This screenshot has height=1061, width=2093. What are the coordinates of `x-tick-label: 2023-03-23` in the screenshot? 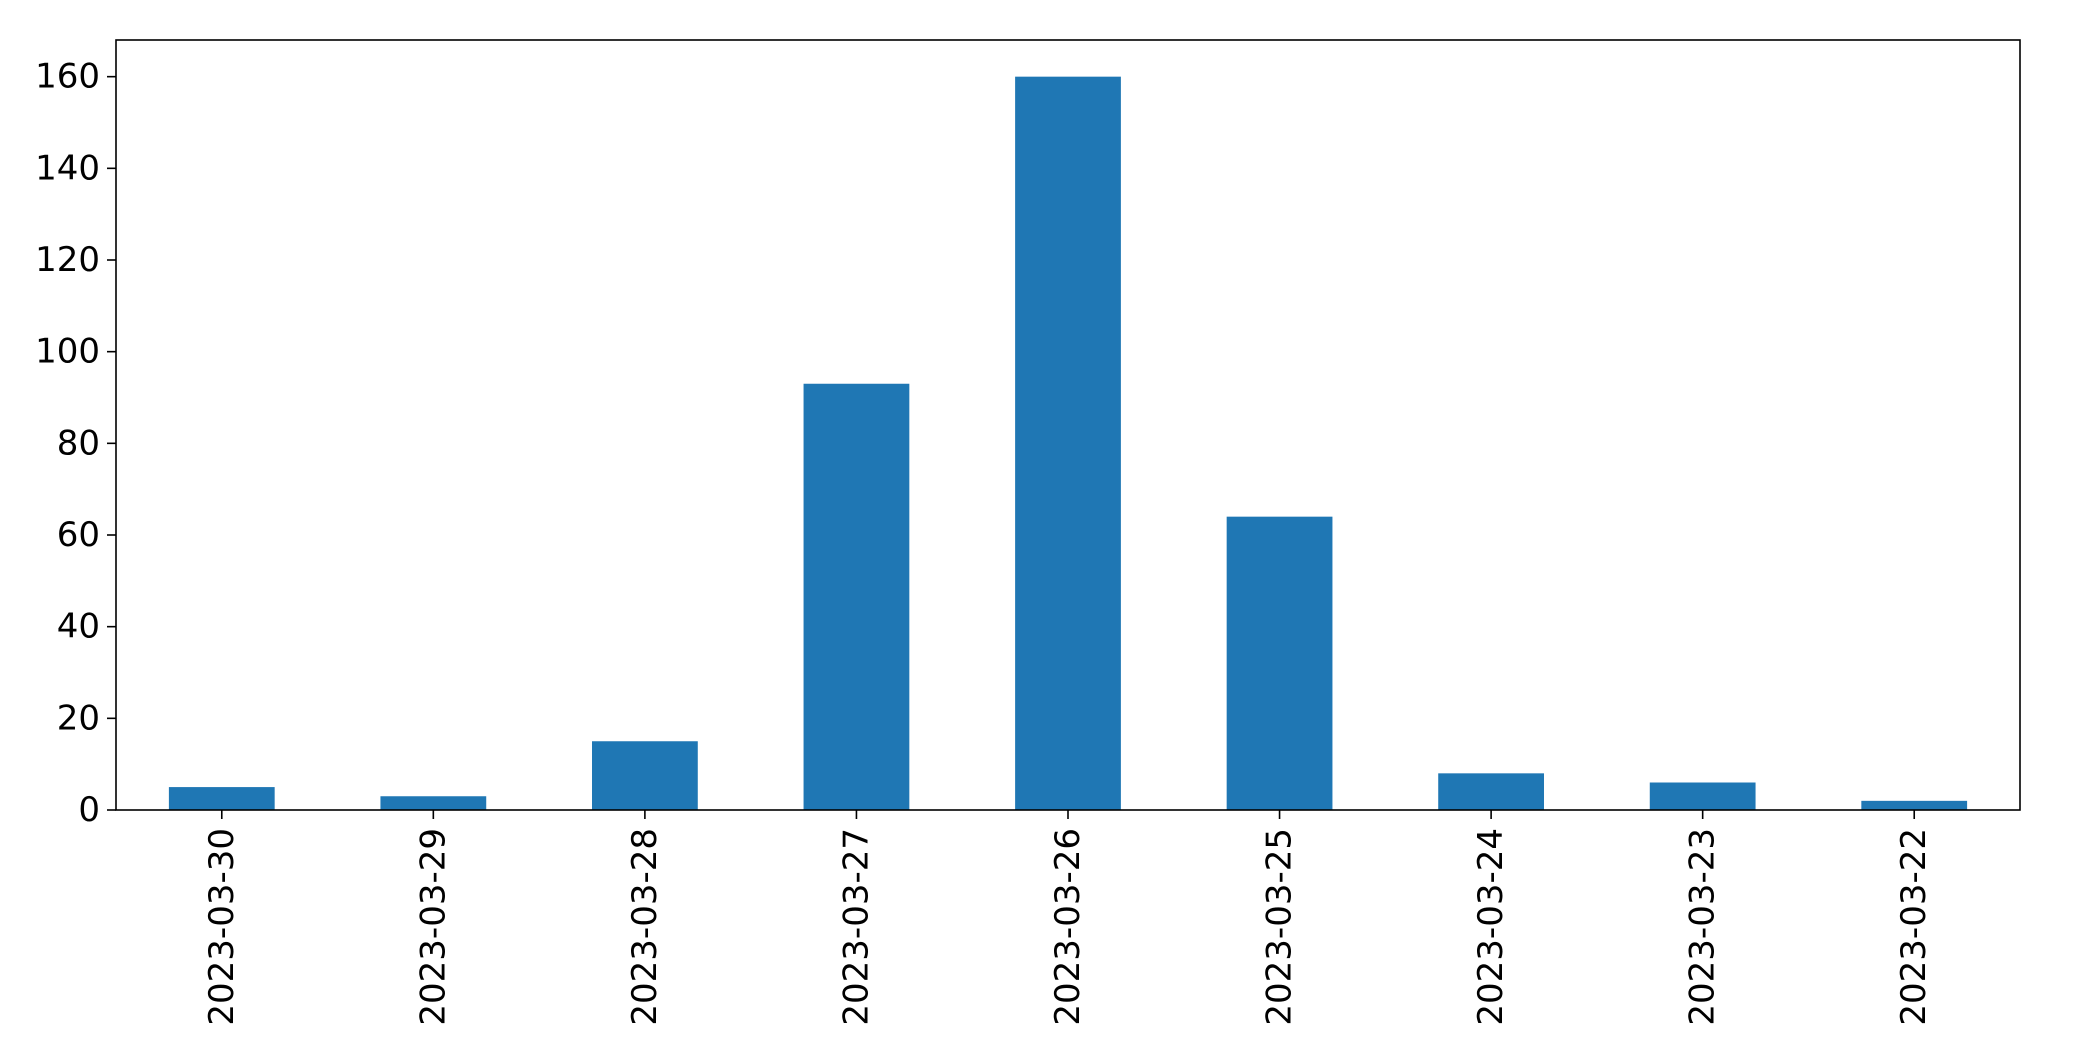 It's located at (1703, 927).